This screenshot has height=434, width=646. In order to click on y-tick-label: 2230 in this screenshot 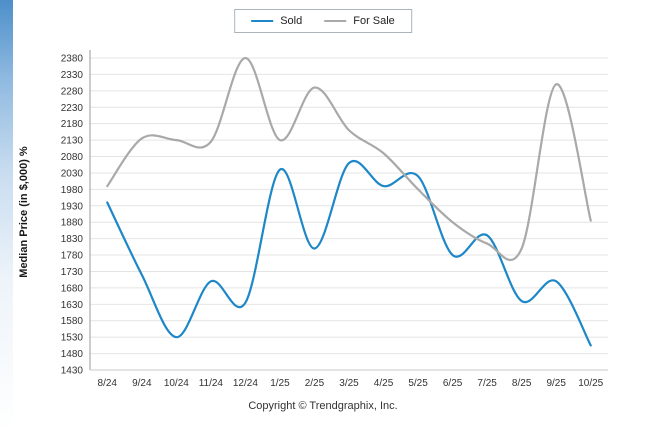, I will do `click(72, 108)`.